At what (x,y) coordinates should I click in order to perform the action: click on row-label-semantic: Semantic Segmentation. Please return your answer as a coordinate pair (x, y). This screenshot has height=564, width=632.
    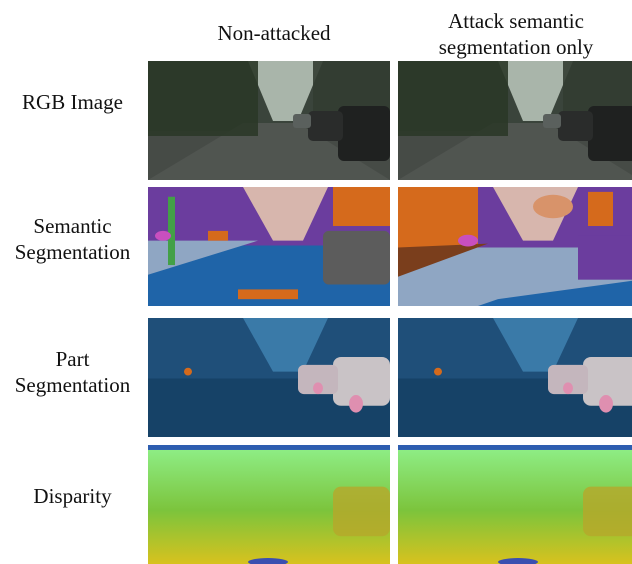
    Looking at the image, I should click on (72, 239).